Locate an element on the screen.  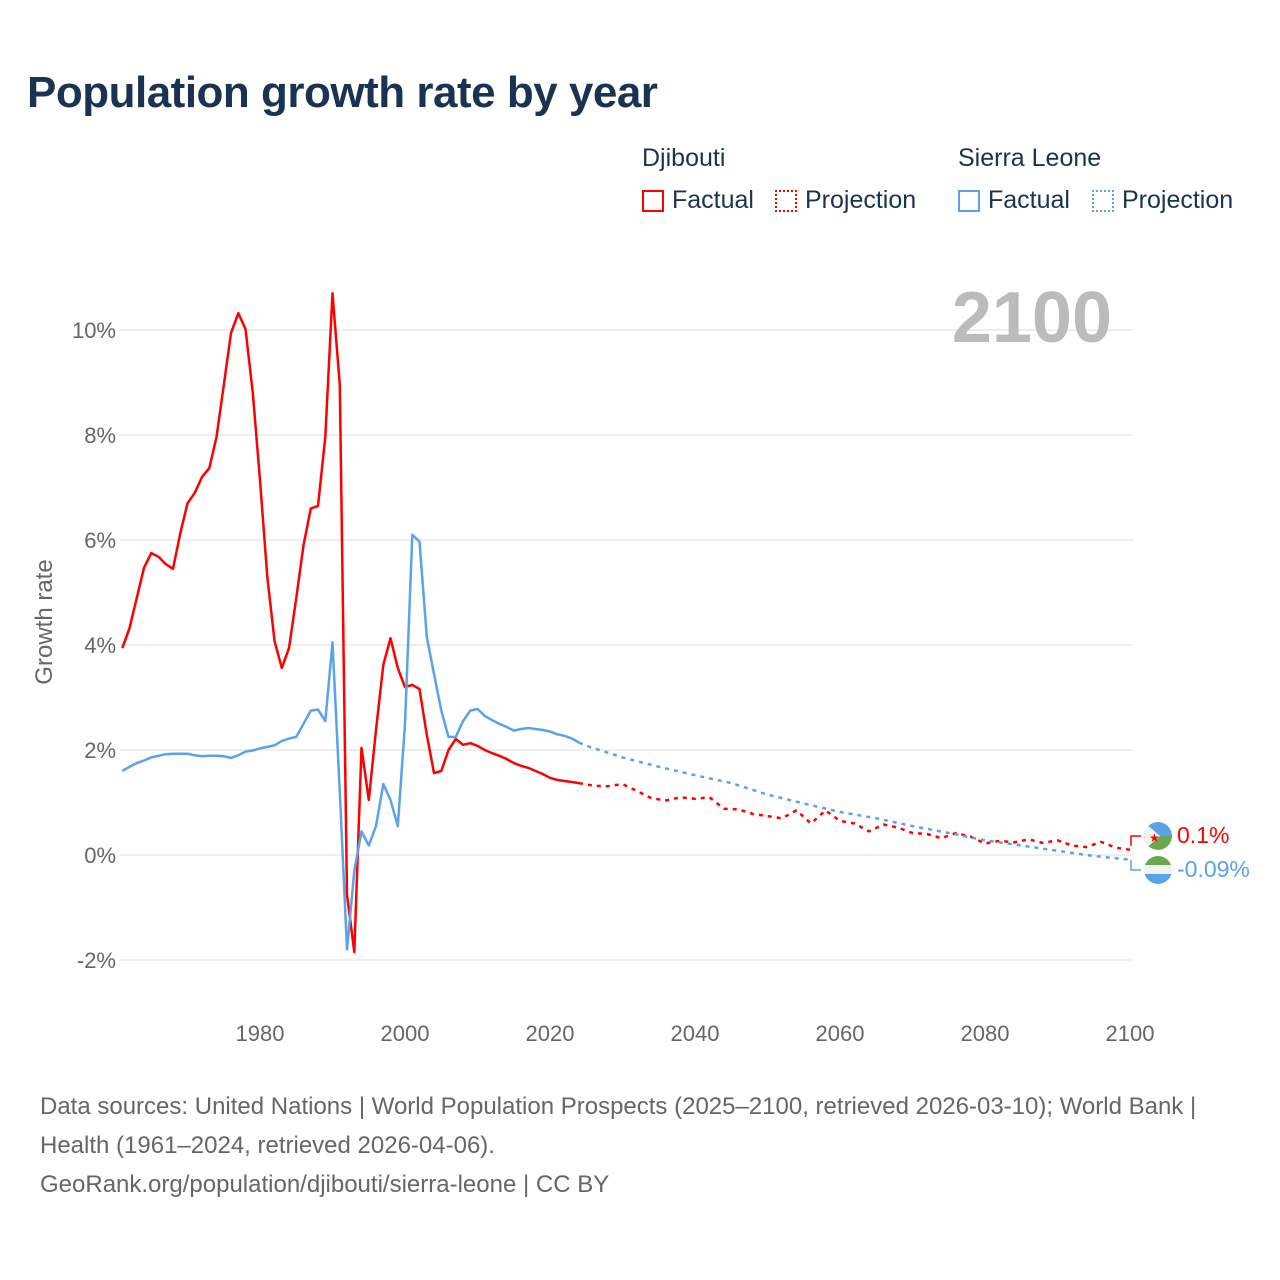
x-axis-ticks: 1980 2000 2020 2040 2060 2080 2100 is located at coordinates (695, 1033).